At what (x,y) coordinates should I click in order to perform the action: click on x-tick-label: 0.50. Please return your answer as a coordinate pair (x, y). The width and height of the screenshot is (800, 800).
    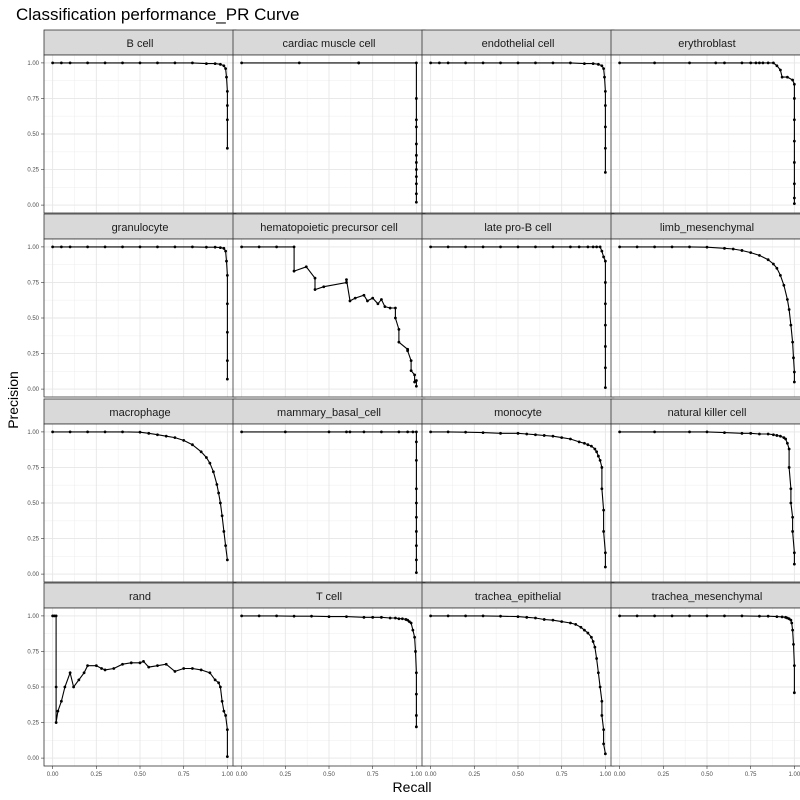
    Looking at the image, I should click on (518, 775).